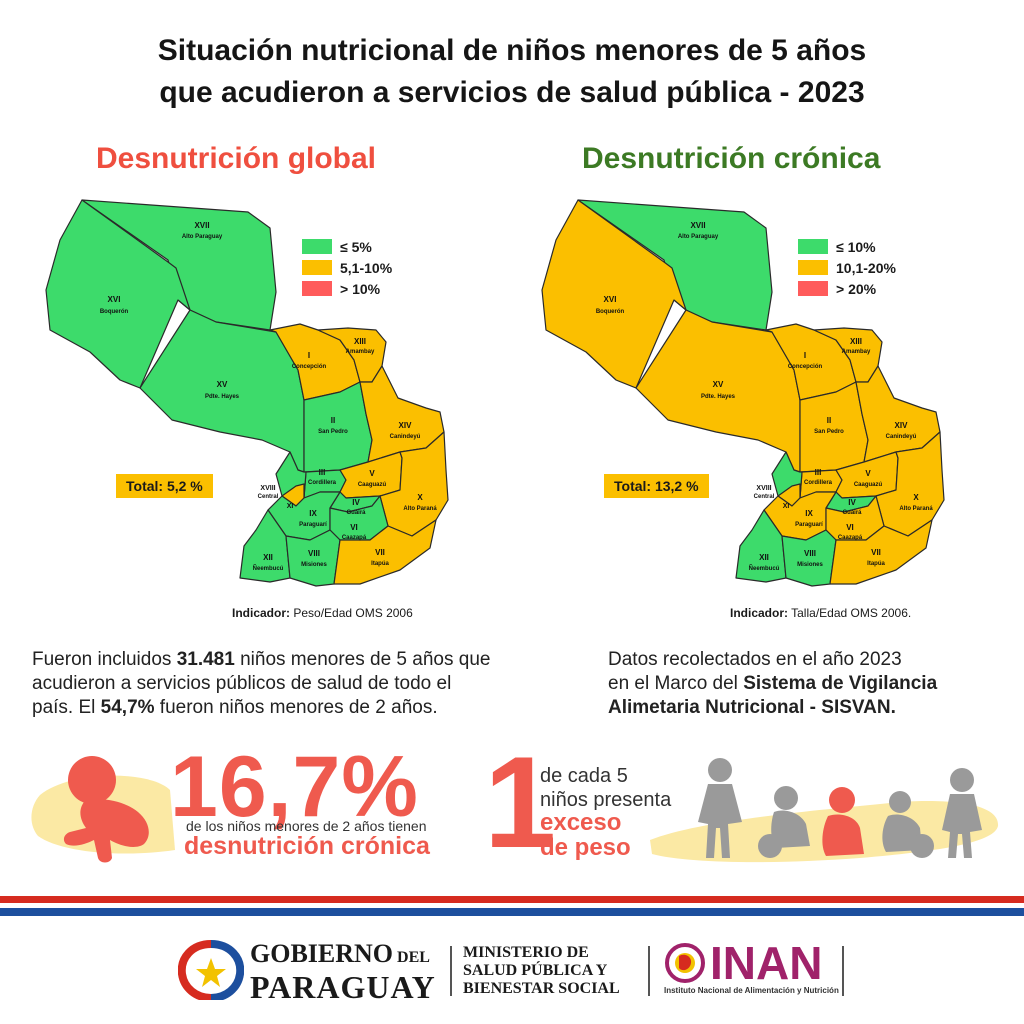 Image resolution: width=1024 pixels, height=1024 pixels. Describe the element at coordinates (354, 538) in the screenshot. I see `label-vi-name: Caazapá` at that location.